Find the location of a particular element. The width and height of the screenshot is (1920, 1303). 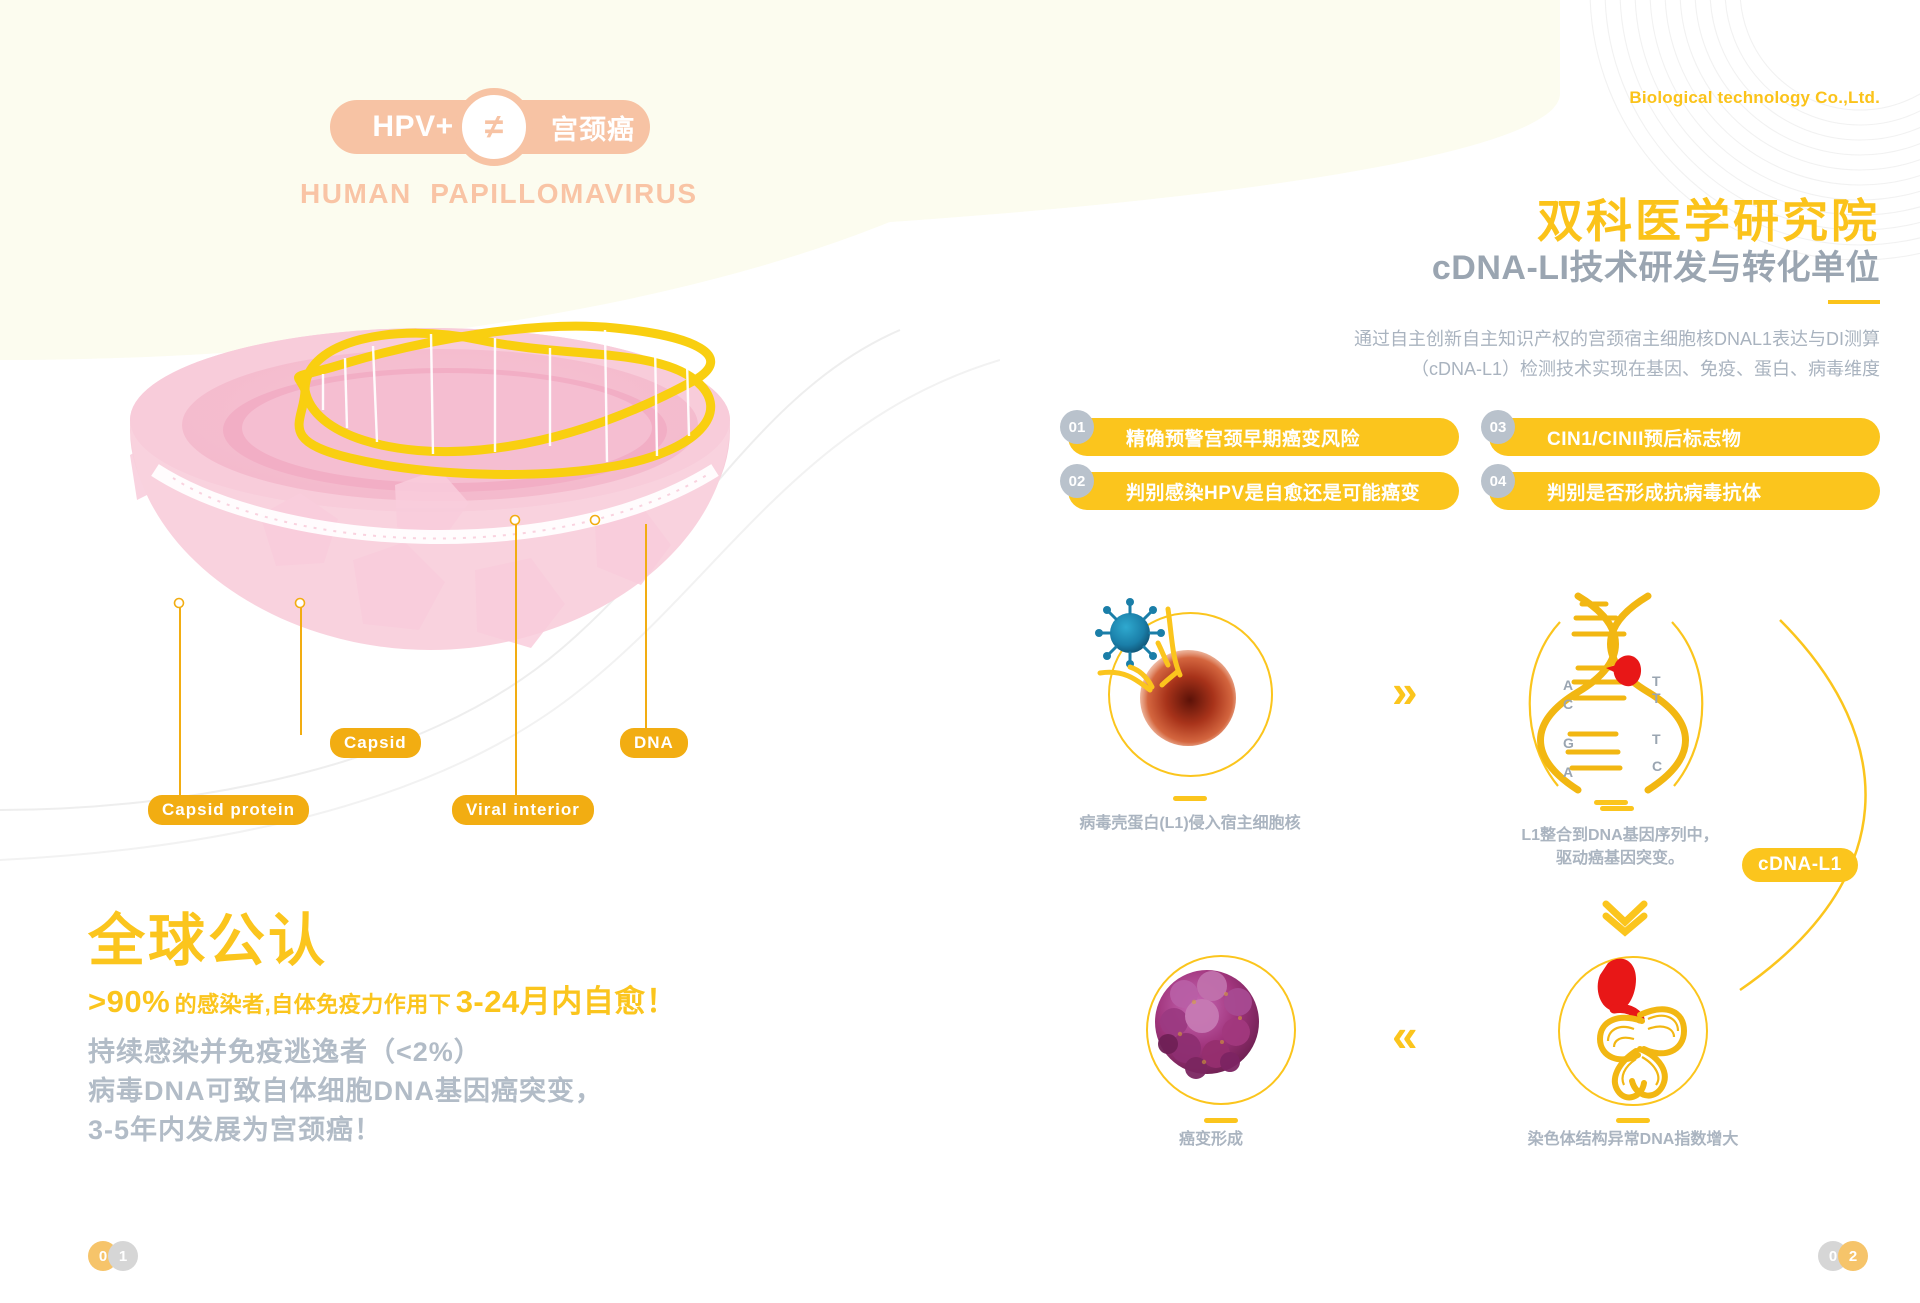

decorative-arcs is located at coordinates (1754, 130).